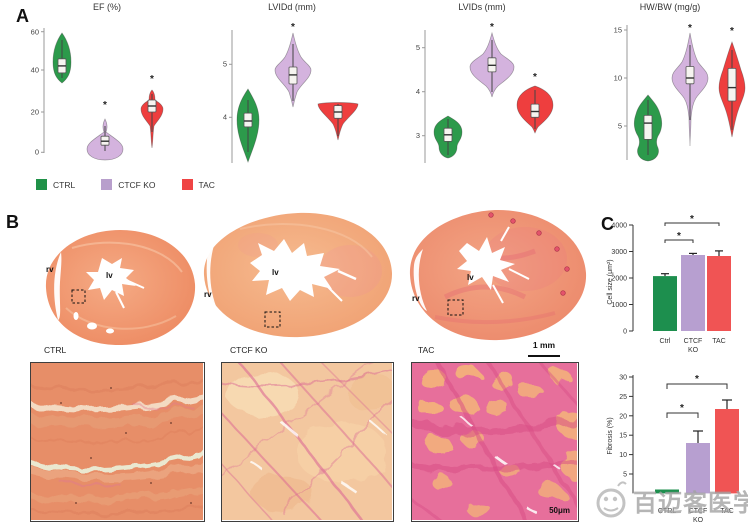 This screenshot has width=748, height=532. Describe the element at coordinates (618, 78) in the screenshot. I see `y-tick: 10` at that location.